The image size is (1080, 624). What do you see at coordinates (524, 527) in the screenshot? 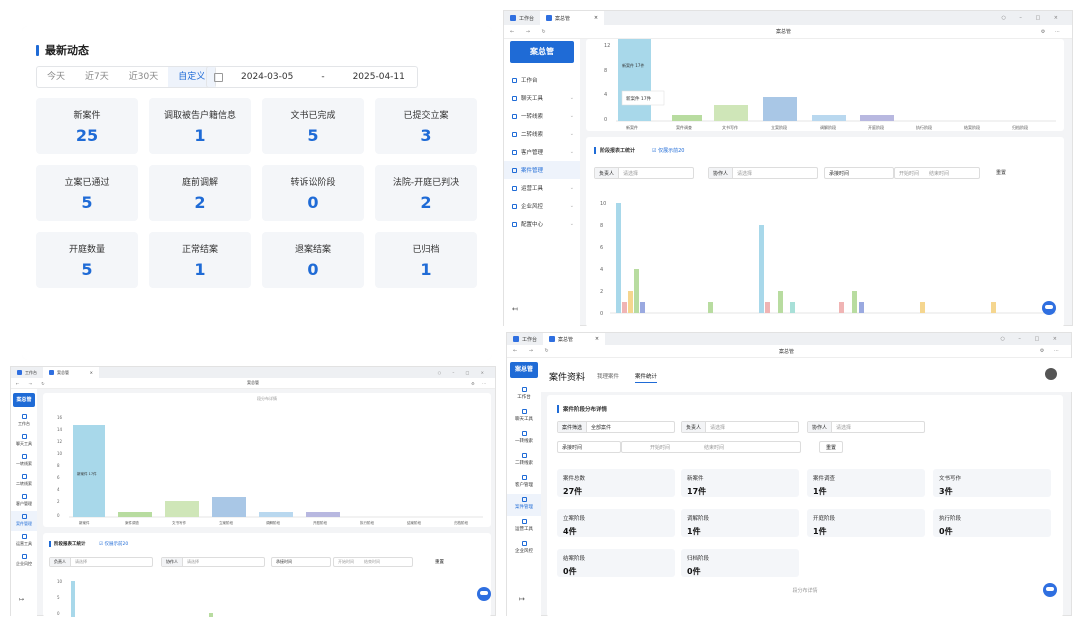
I see `sidebar-item-ops: 运营工具` at bounding box center [524, 527].